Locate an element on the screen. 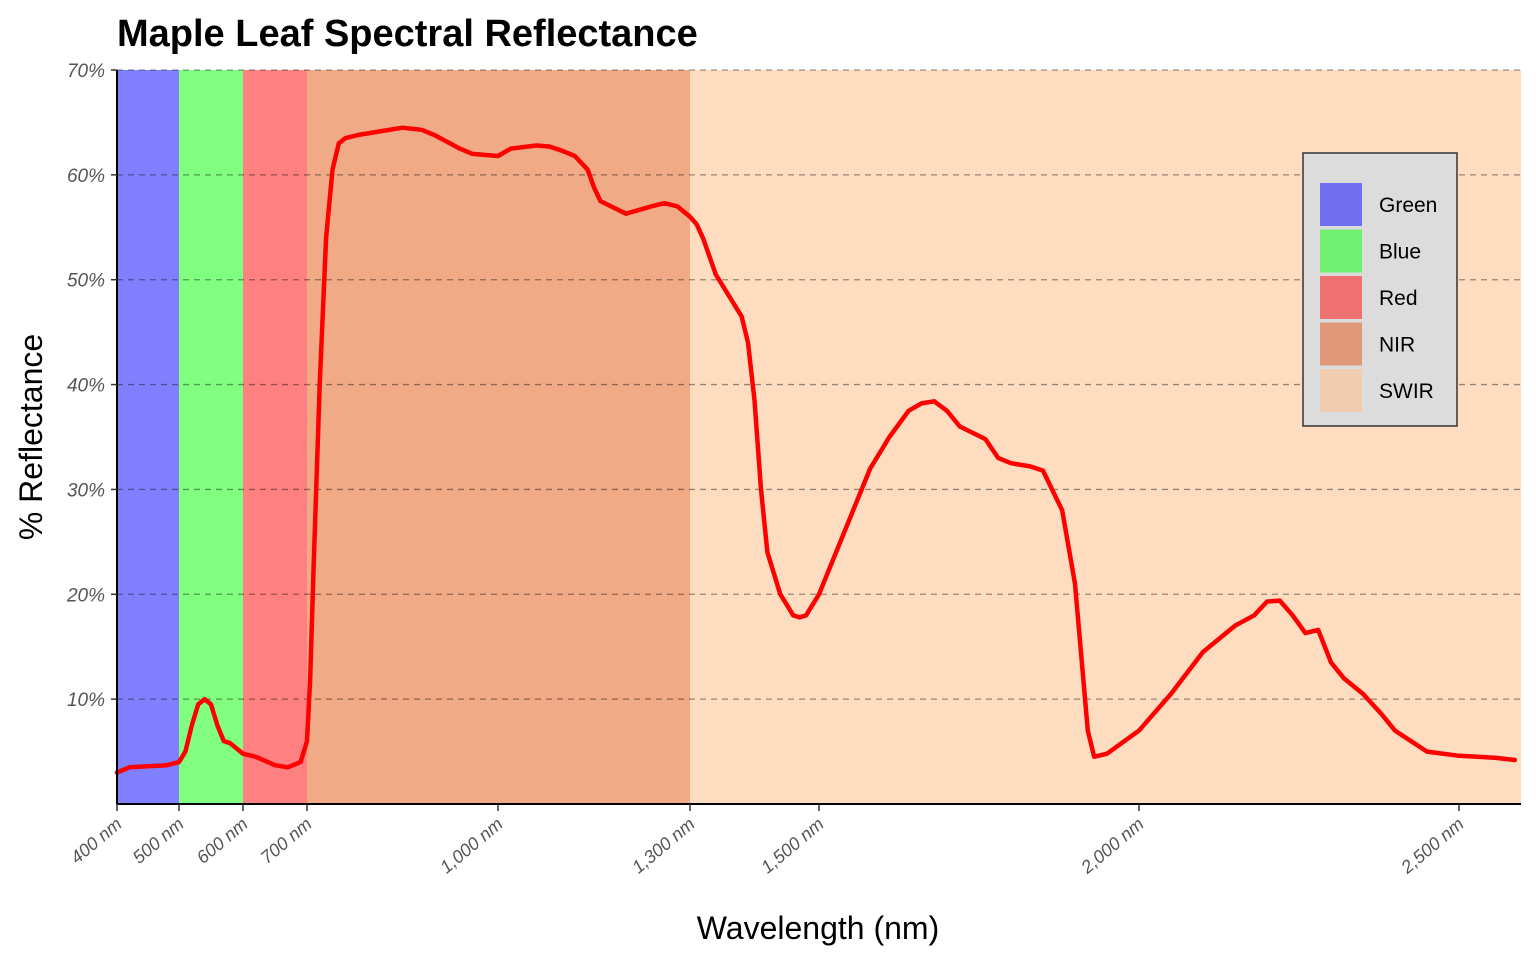 Image resolution: width=1536 pixels, height=960 pixels. legend-label-green: Green is located at coordinates (1408, 205).